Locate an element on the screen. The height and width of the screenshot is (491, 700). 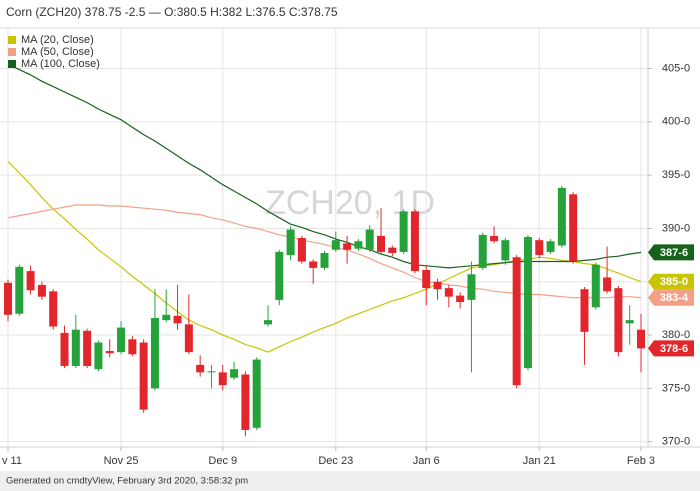
y-tick-label: 395-0 is located at coordinates (676, 175).